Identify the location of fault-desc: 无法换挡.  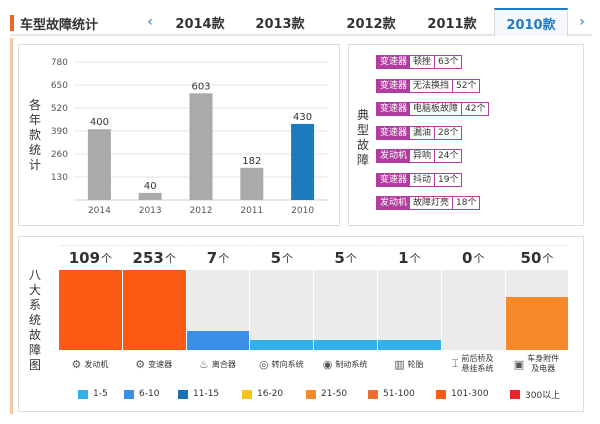
(431, 85).